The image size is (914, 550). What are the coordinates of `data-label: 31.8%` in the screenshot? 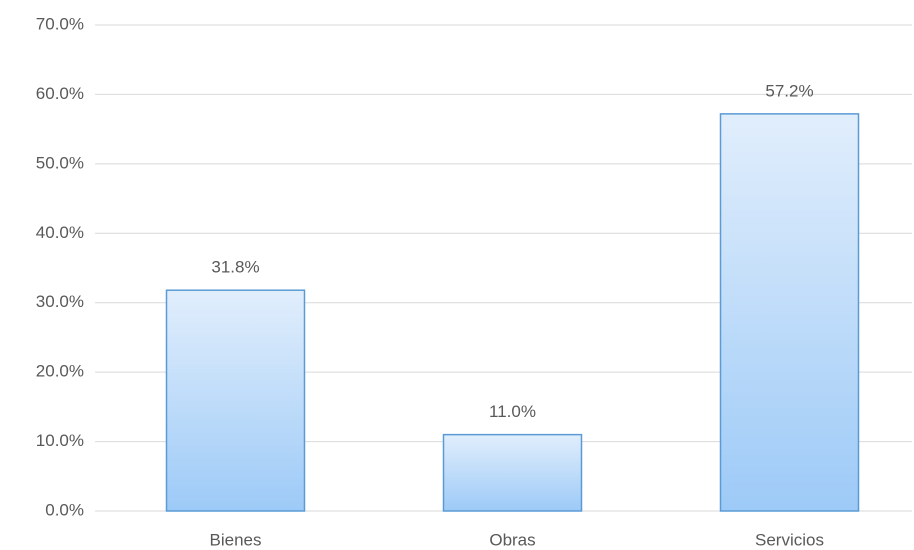 It's located at (235, 267).